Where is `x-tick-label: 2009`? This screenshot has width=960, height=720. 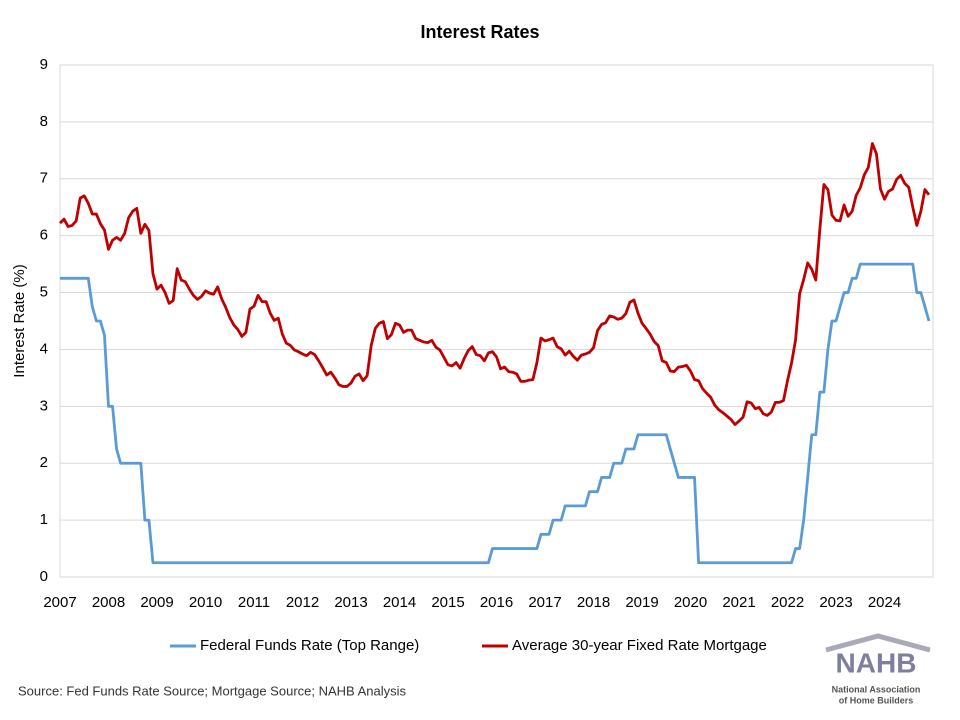 x-tick-label: 2009 is located at coordinates (156, 602).